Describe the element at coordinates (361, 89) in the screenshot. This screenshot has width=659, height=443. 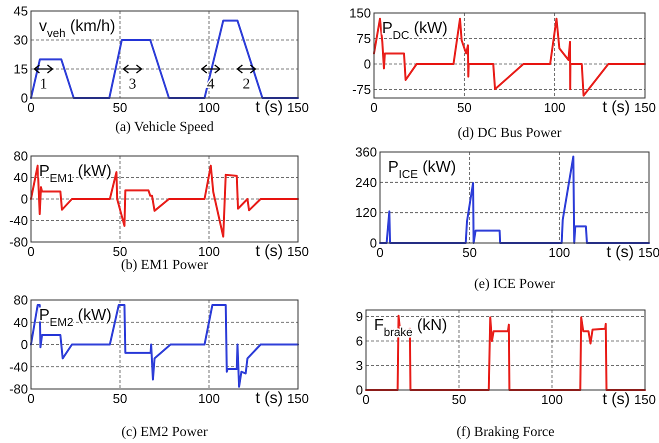
I see `y-tick-label: -75` at that location.